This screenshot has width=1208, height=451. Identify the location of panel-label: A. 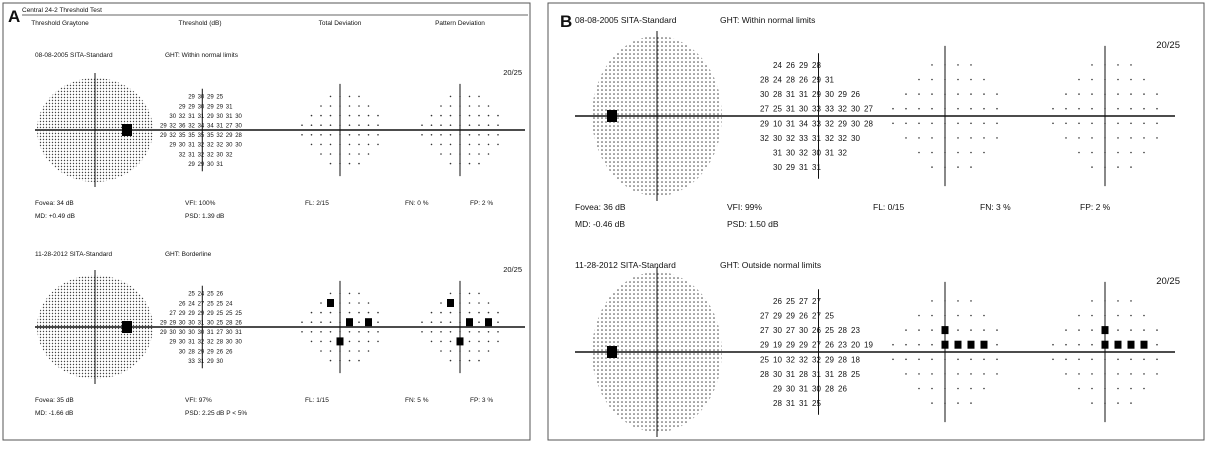
(14, 16).